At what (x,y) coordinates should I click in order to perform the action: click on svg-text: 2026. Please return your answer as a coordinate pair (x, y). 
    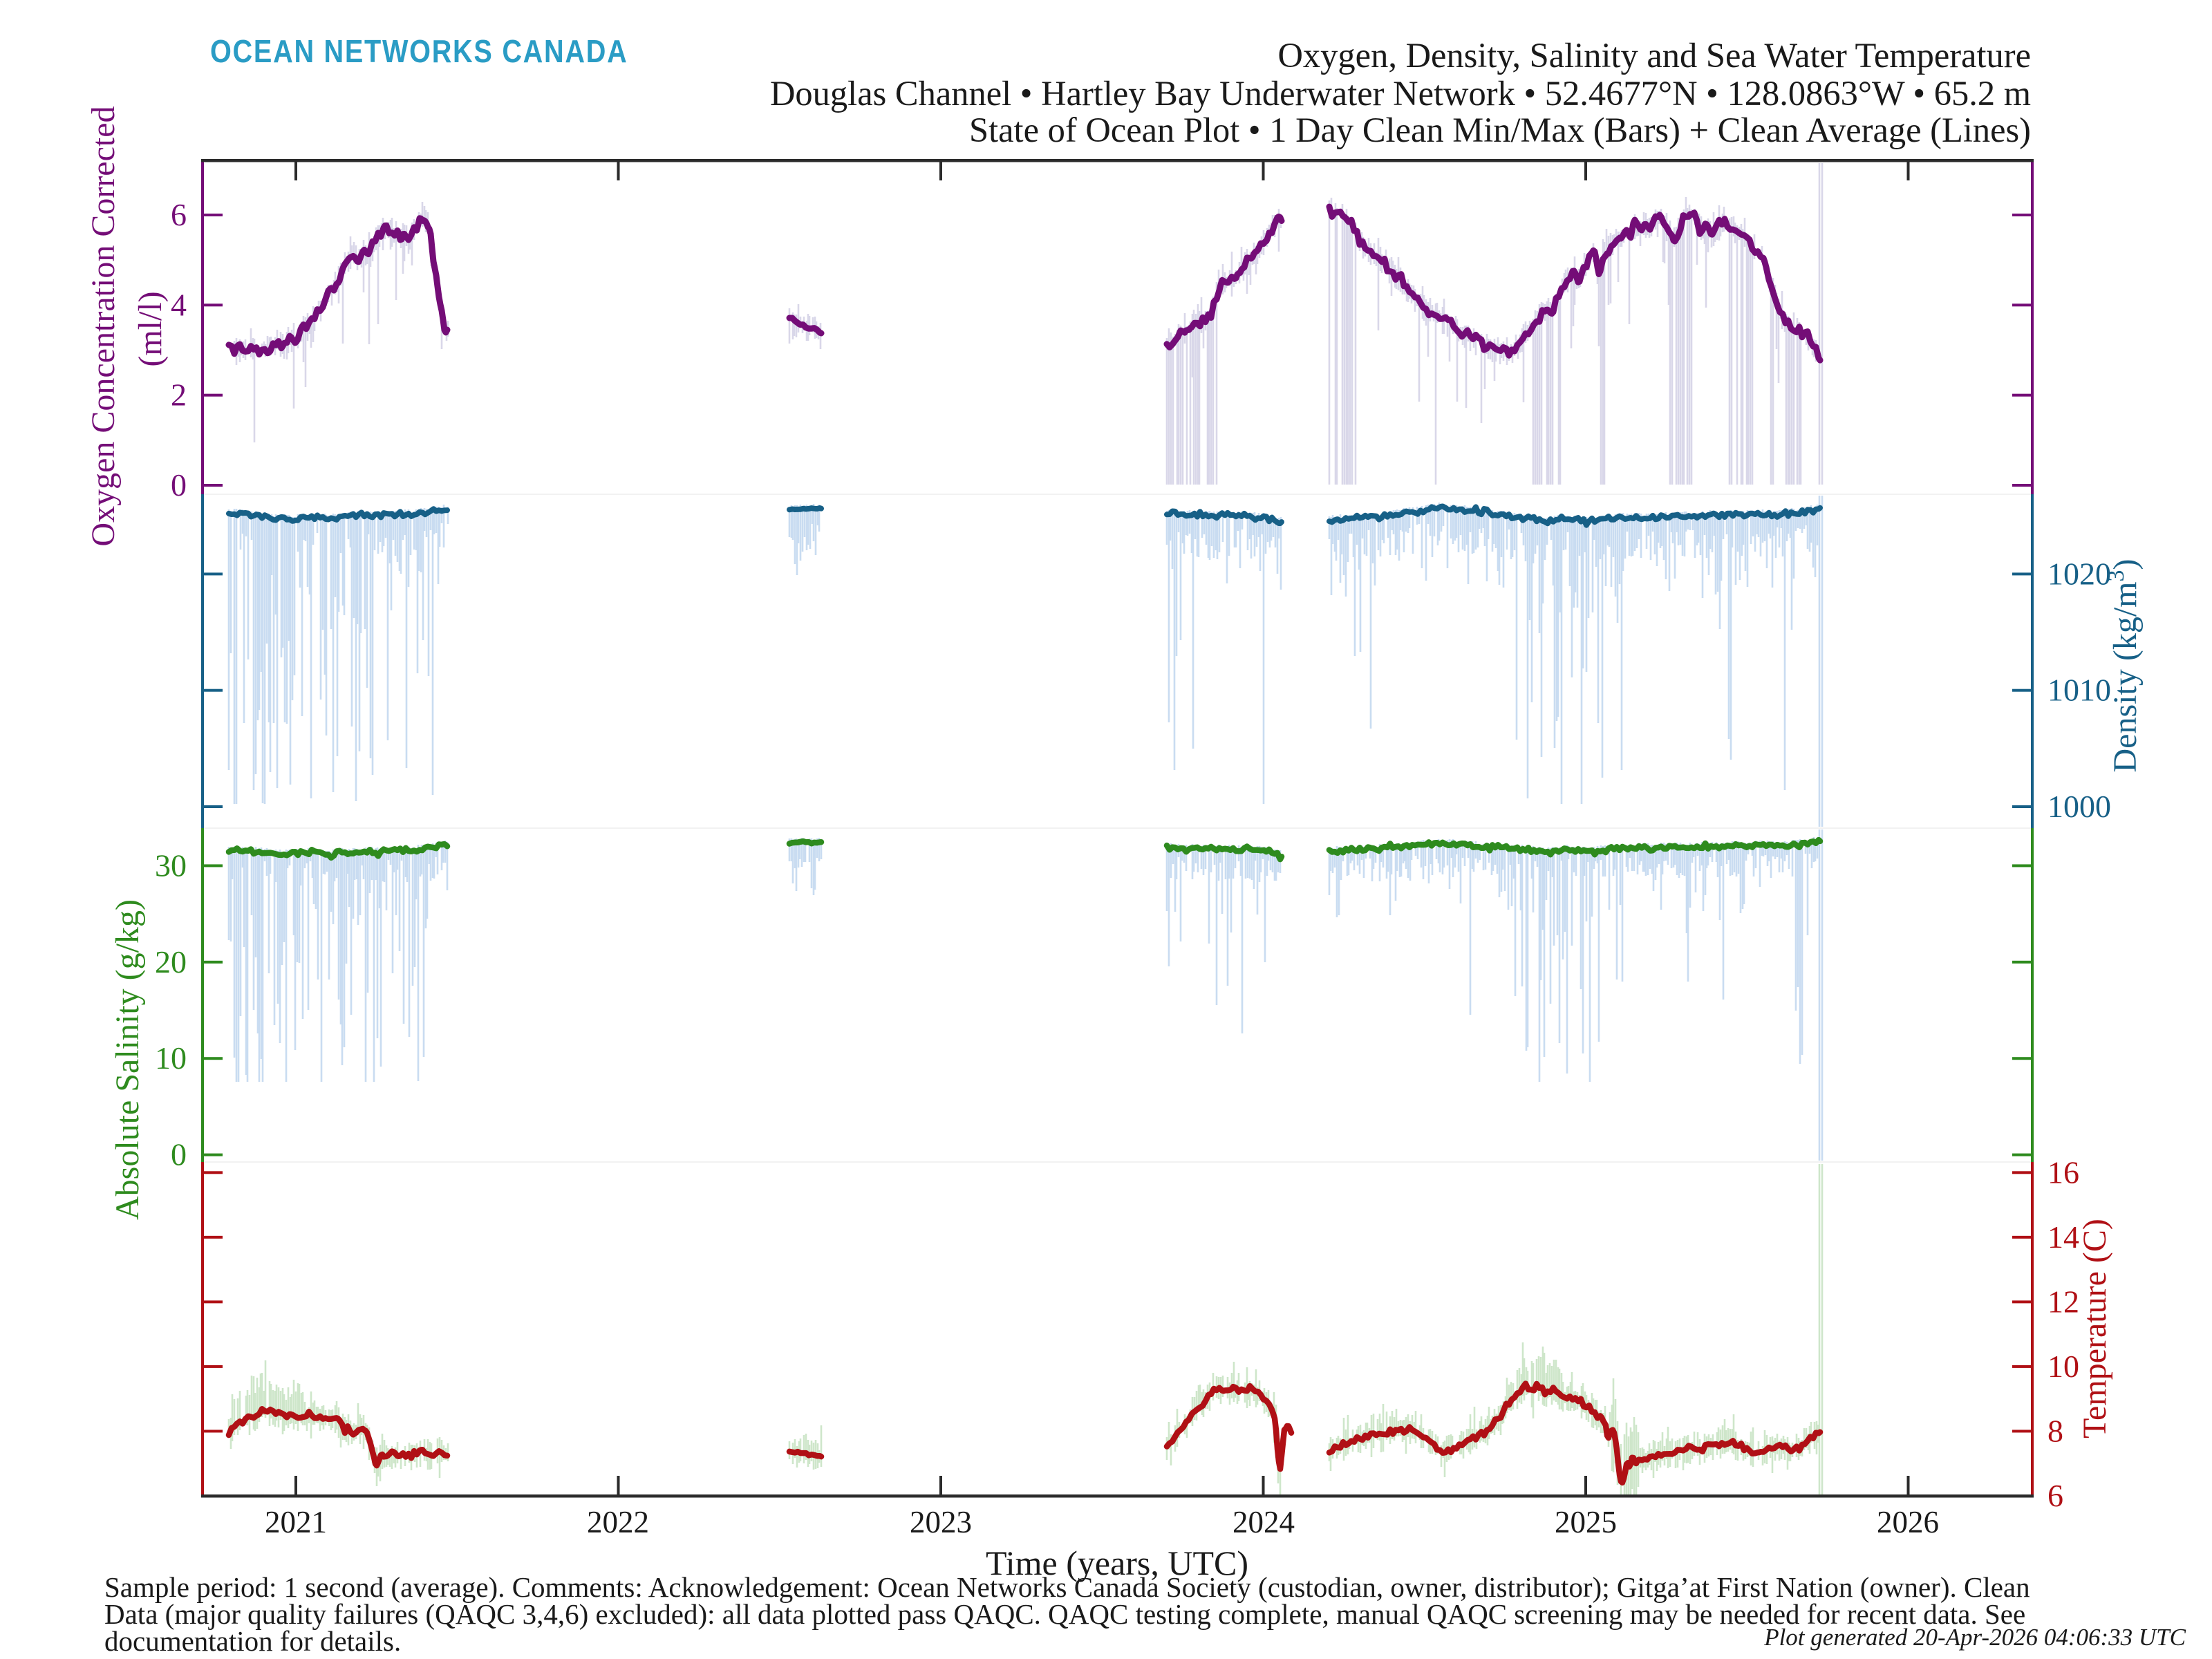
    Looking at the image, I should click on (1908, 1522).